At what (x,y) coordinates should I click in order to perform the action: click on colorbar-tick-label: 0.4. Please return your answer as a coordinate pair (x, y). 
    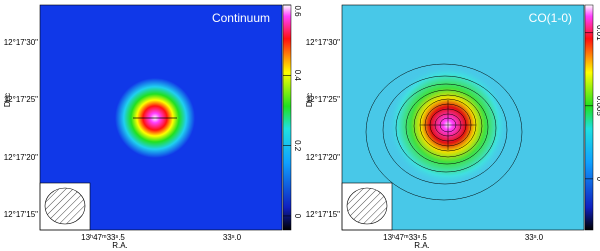
    Looking at the image, I should click on (297, 76).